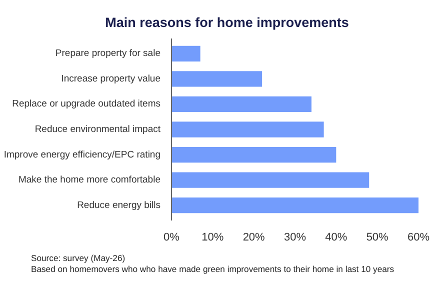  I want to click on x-tick-label: 10%, so click(213, 238).